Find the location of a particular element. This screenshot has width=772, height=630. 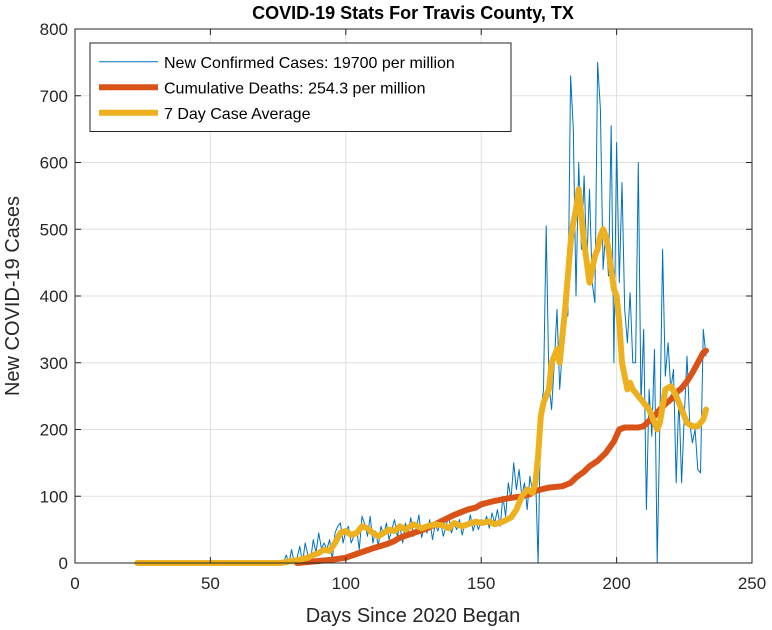

x-tick-label: 100 is located at coordinates (346, 583).